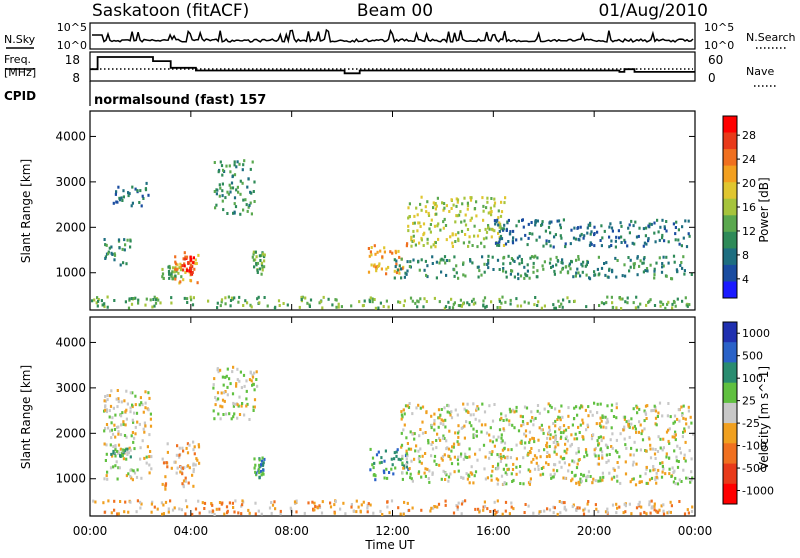 This screenshot has height=558, width=800. What do you see at coordinates (70, 273) in the screenshot?
I see `power-y-tick-label: 1000` at bounding box center [70, 273].